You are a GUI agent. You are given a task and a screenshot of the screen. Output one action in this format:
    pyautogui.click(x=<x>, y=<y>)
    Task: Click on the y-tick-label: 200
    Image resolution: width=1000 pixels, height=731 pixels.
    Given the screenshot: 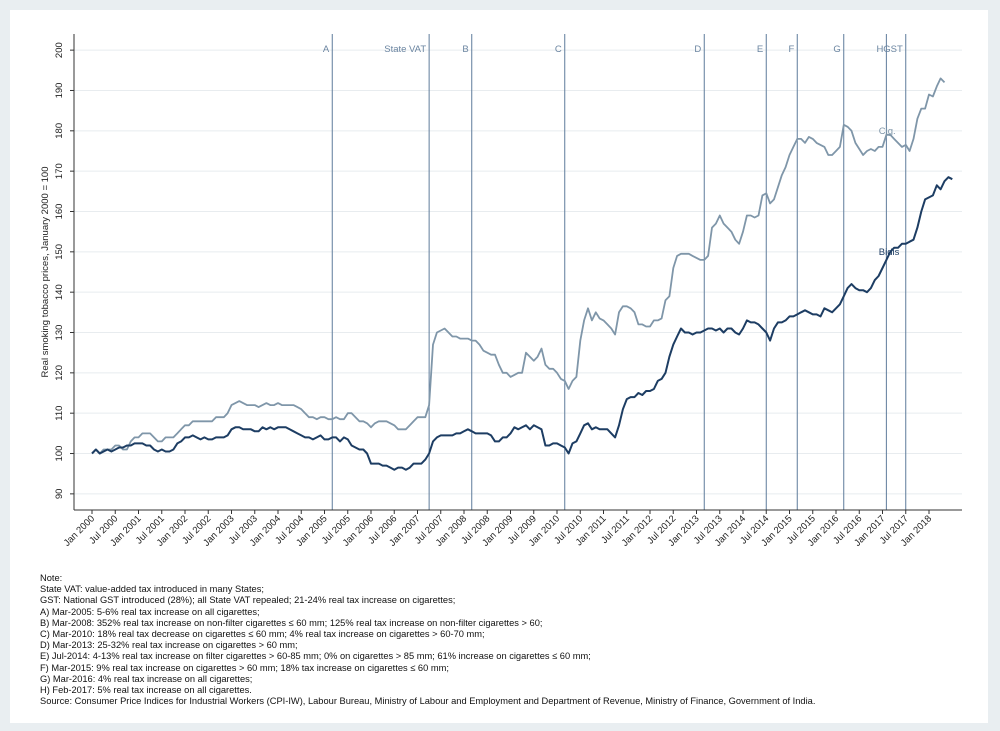 What is the action you would take?
    pyautogui.click(x=59, y=50)
    